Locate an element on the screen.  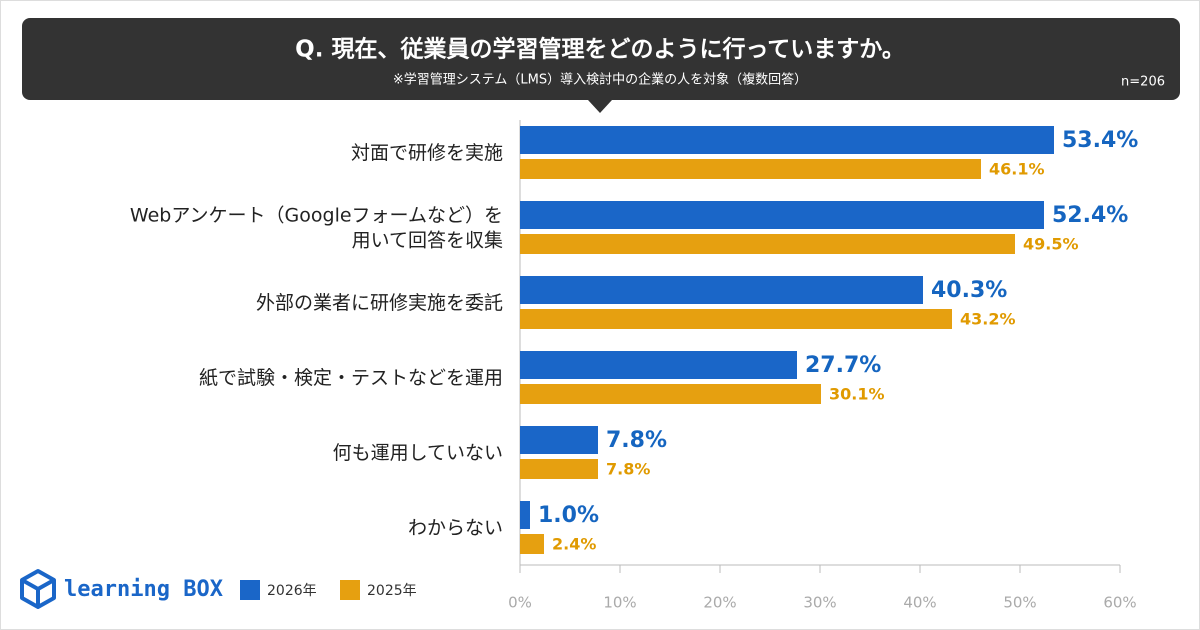
category-line: 用いて回答を収集 is located at coordinates (427, 240).